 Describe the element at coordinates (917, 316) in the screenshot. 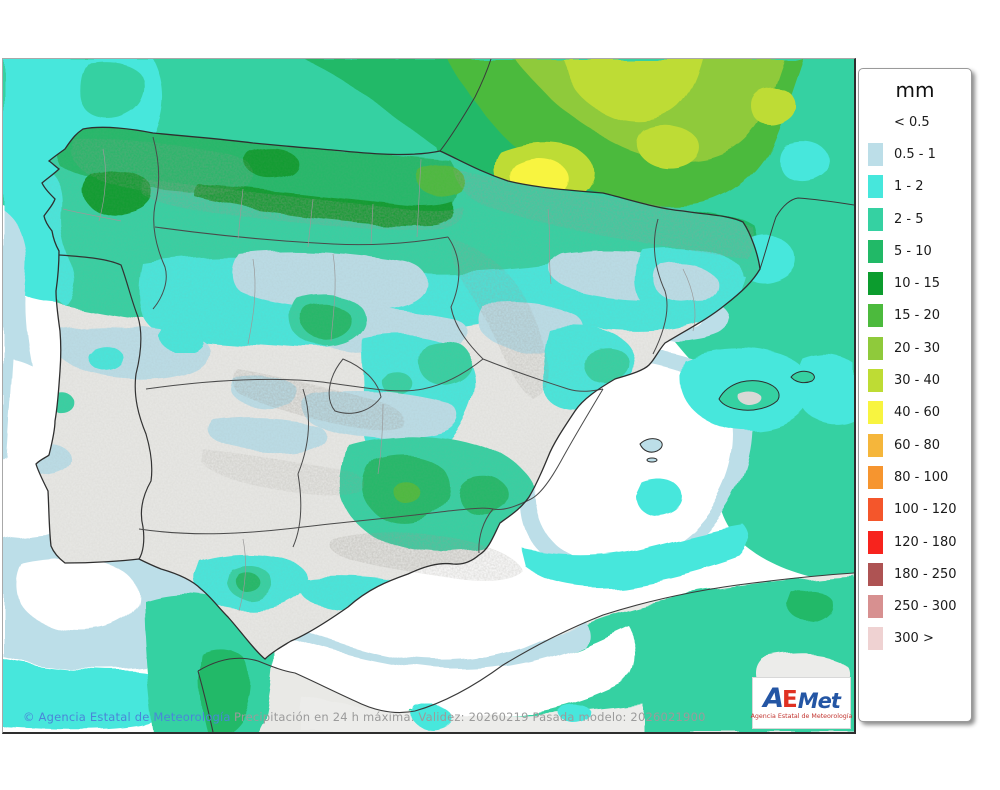

I see `legend-label: 15 - 20` at that location.